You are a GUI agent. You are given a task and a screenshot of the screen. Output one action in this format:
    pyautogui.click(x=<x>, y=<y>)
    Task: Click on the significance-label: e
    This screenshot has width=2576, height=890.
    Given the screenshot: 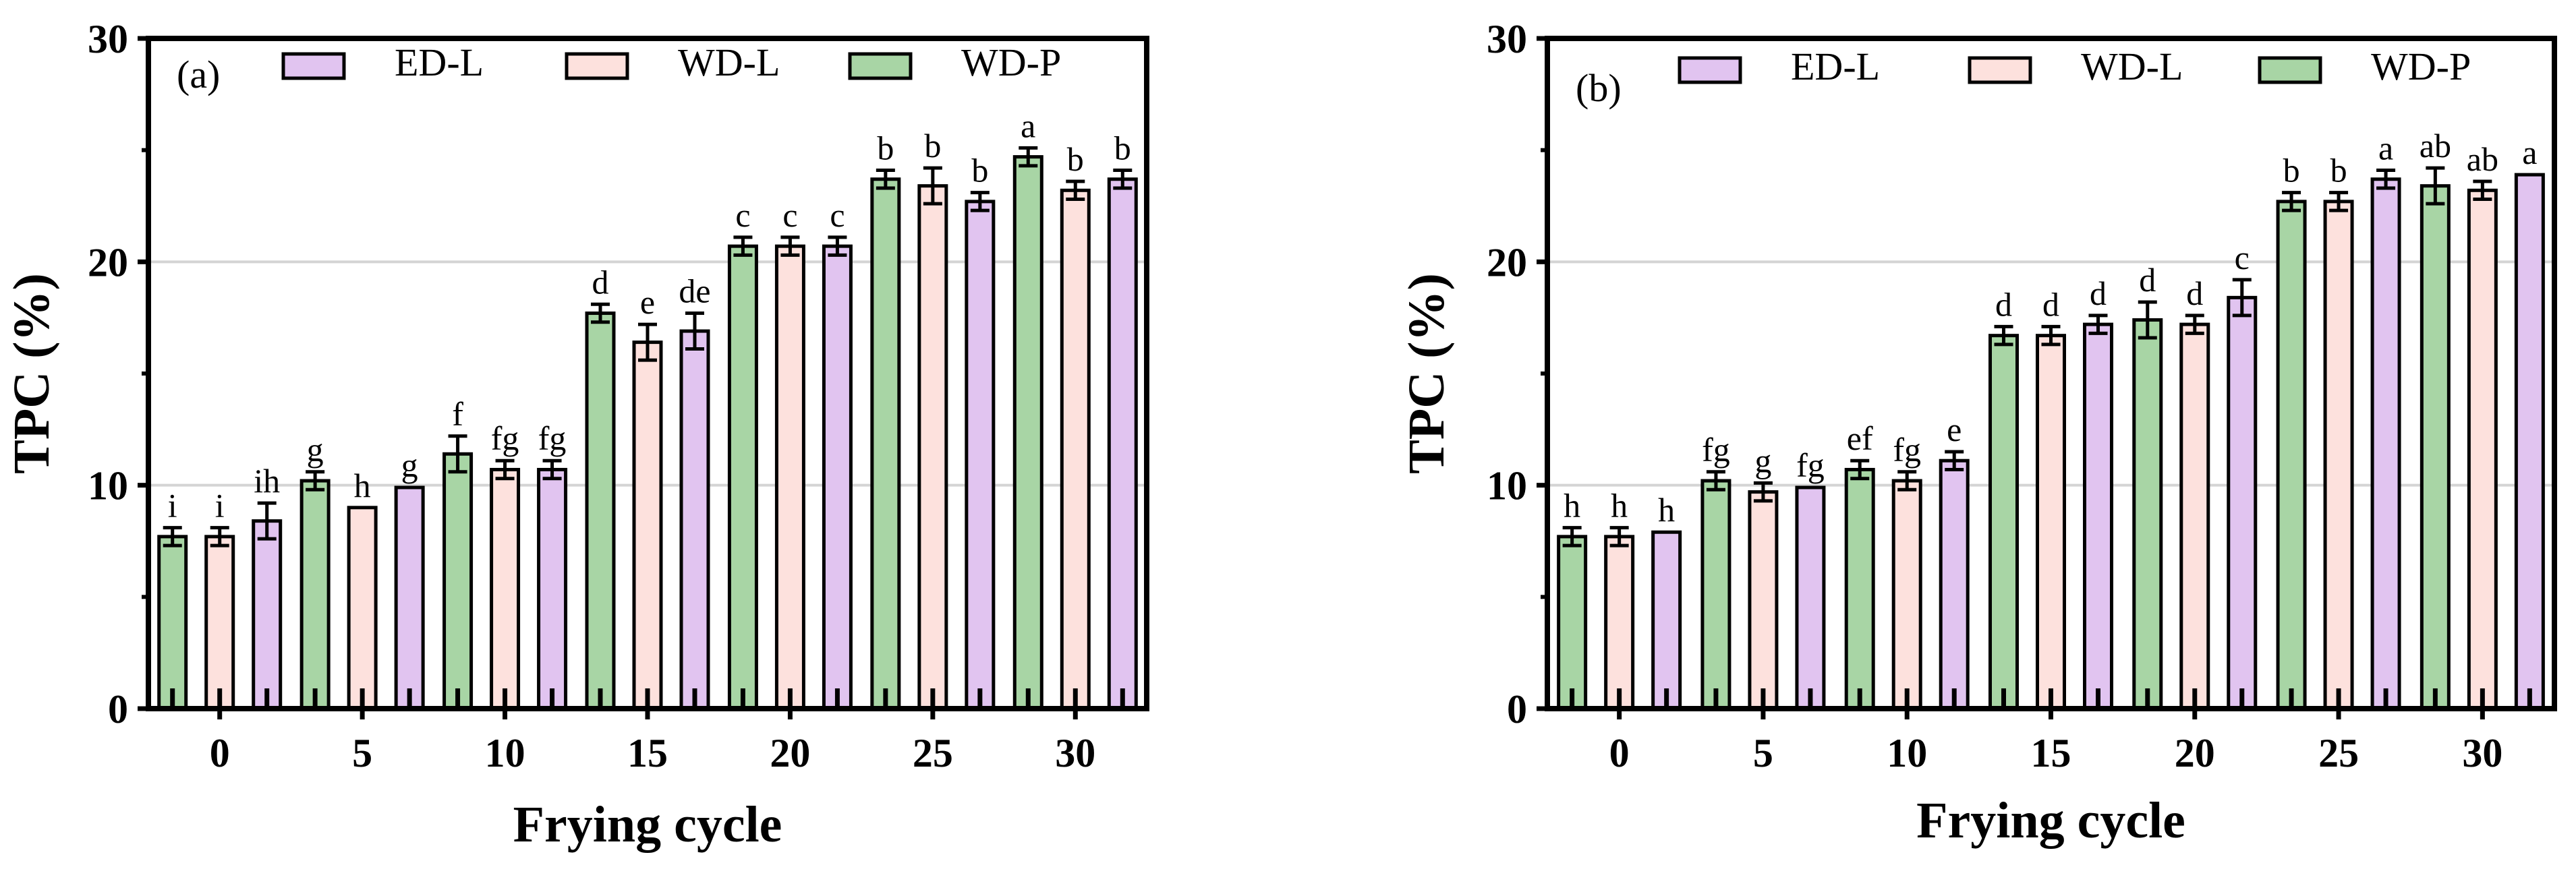 What is the action you would take?
    pyautogui.click(x=1954, y=429)
    